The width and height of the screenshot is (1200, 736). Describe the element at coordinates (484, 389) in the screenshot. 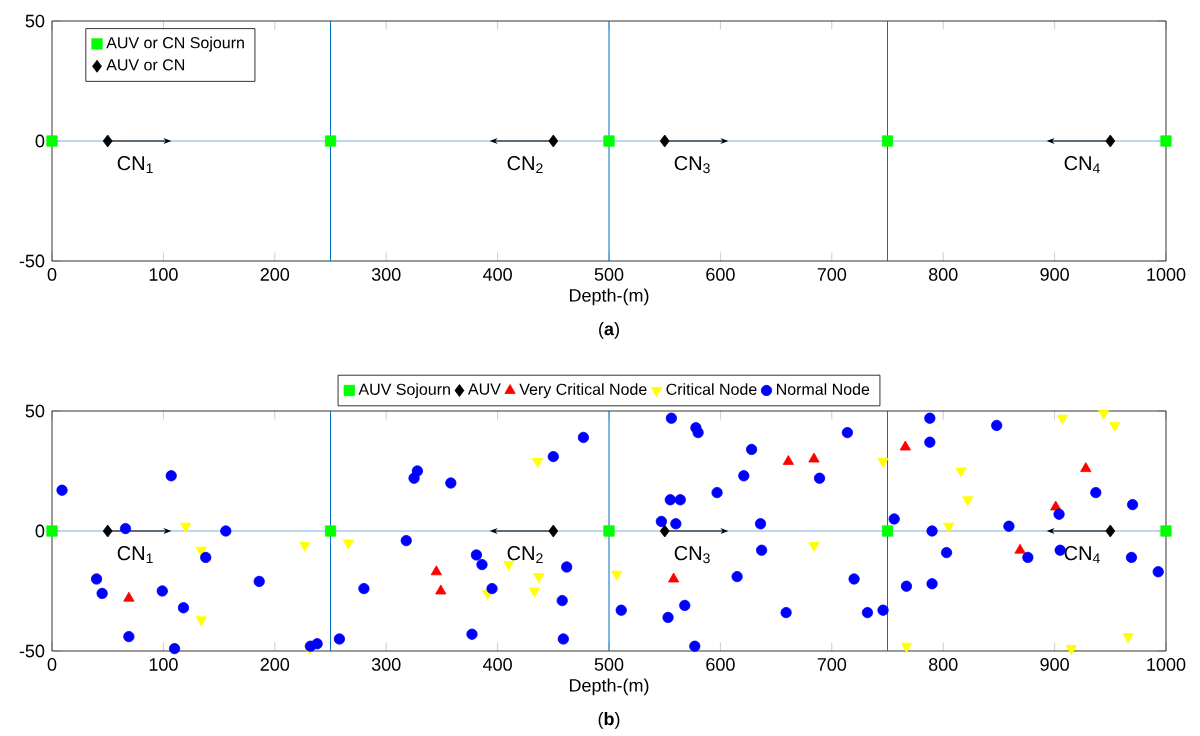

I see `legend-label: AUV` at that location.